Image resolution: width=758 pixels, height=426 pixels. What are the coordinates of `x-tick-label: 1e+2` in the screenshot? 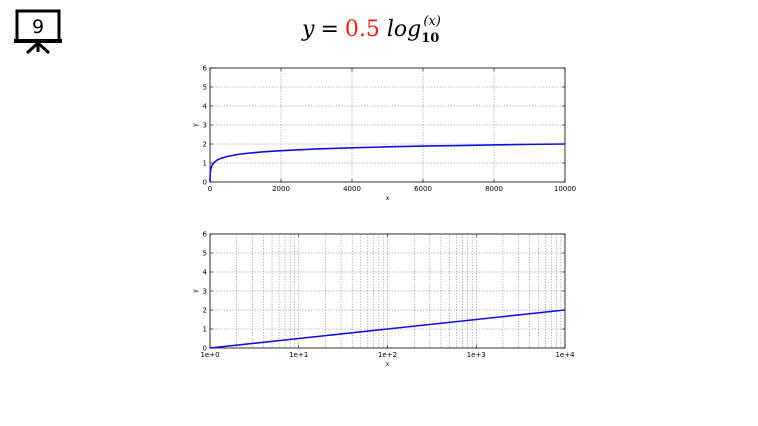 It's located at (387, 355).